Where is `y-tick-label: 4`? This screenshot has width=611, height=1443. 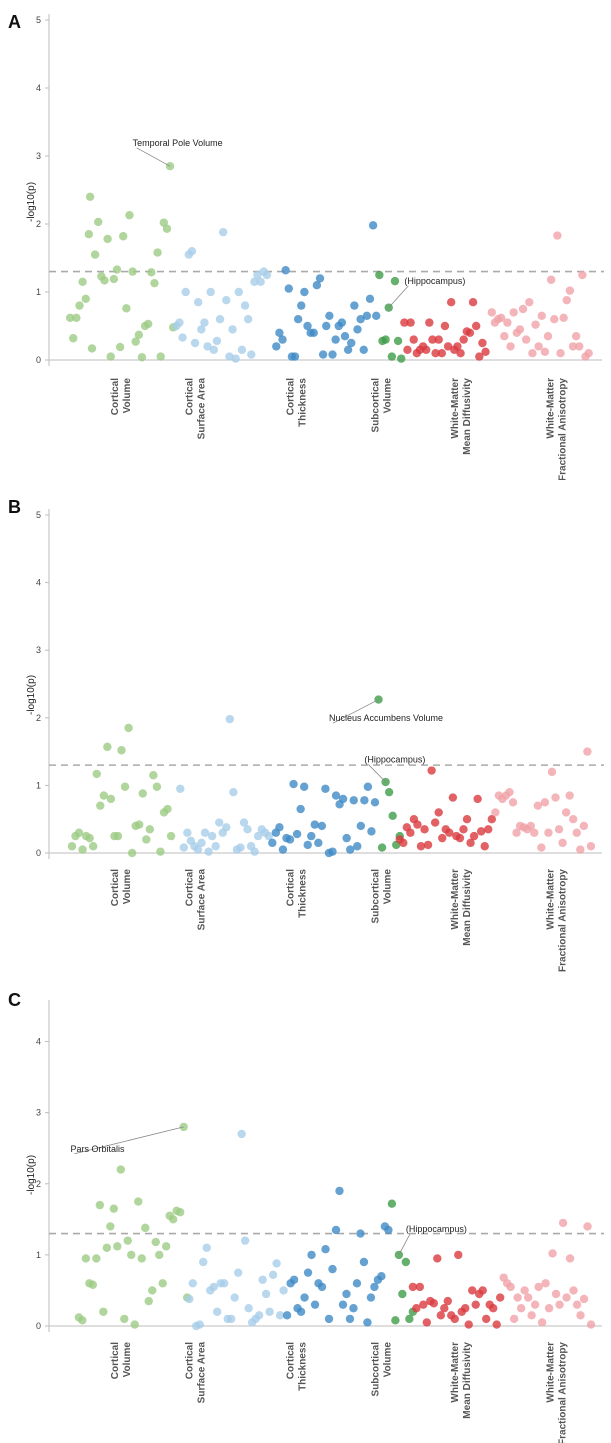
y-tick-label: 4 is located at coordinates (38, 583).